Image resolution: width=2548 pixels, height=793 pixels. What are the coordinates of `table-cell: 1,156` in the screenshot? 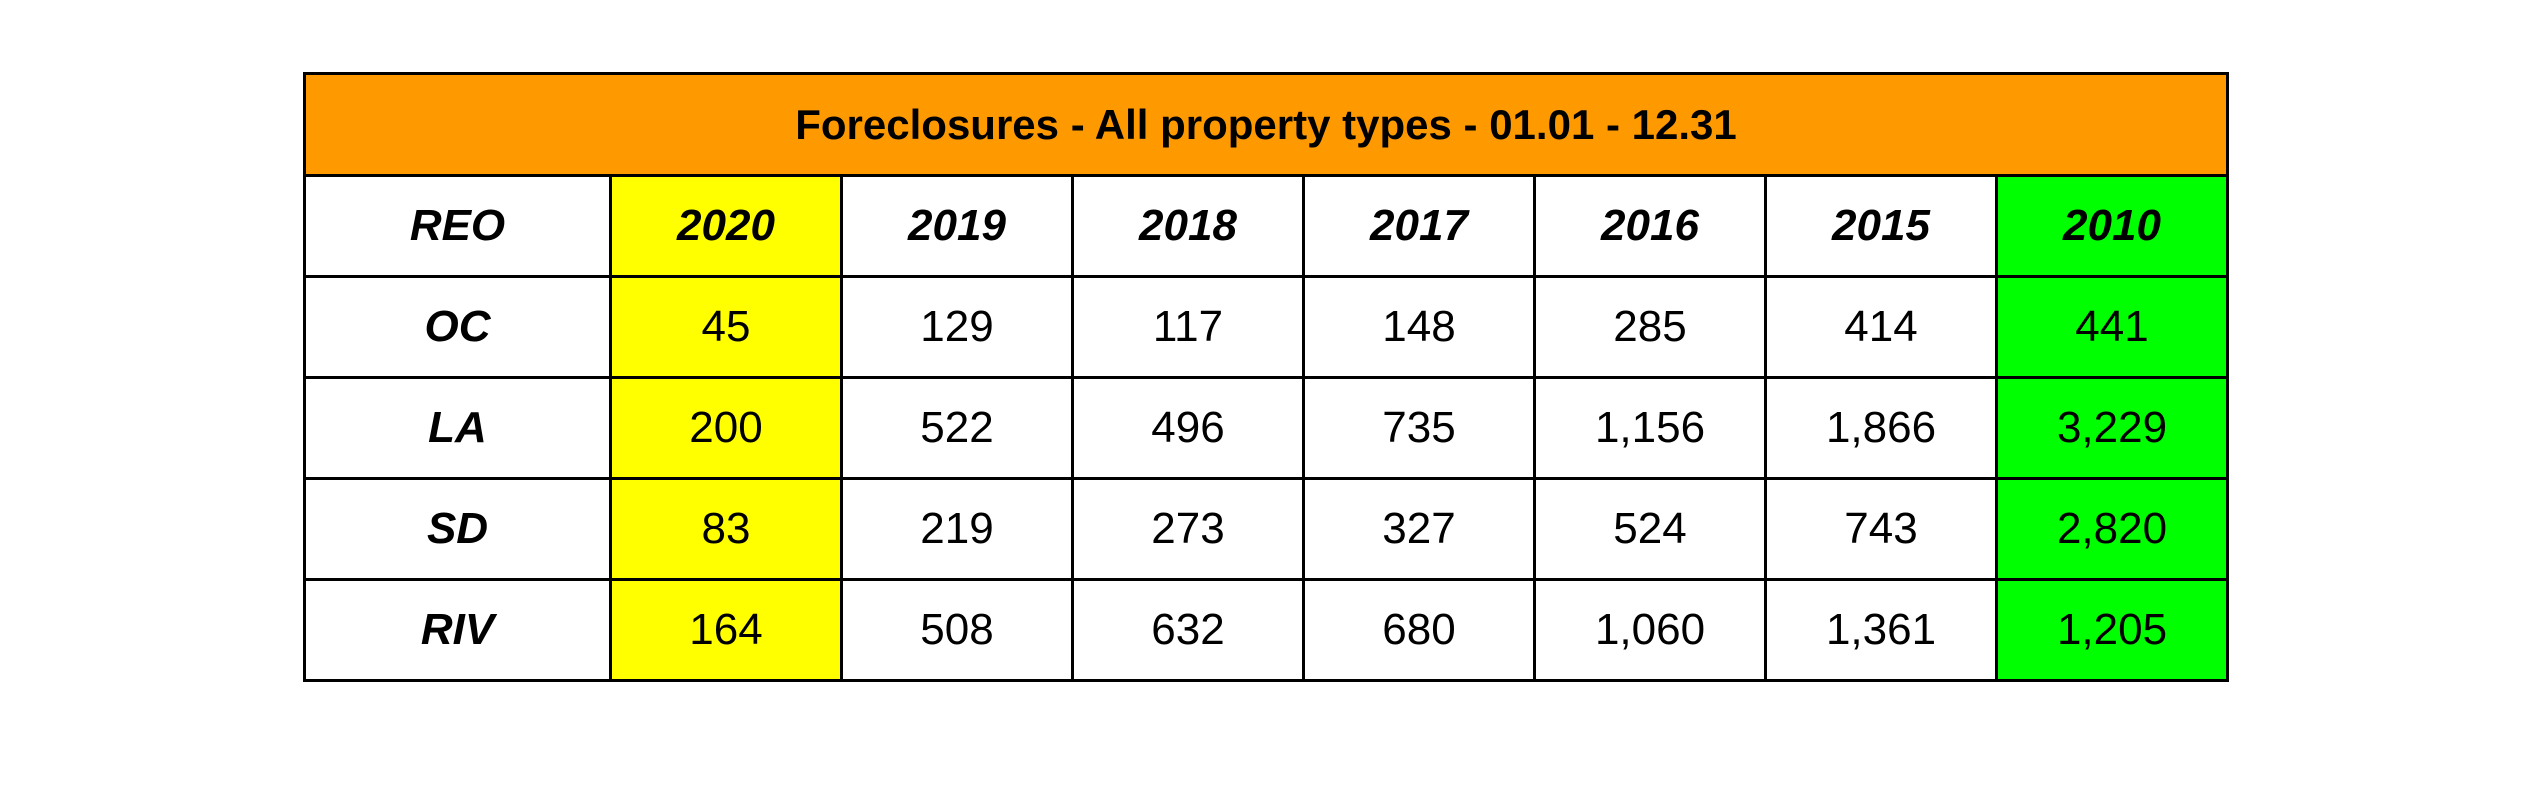 It's located at (1650, 428).